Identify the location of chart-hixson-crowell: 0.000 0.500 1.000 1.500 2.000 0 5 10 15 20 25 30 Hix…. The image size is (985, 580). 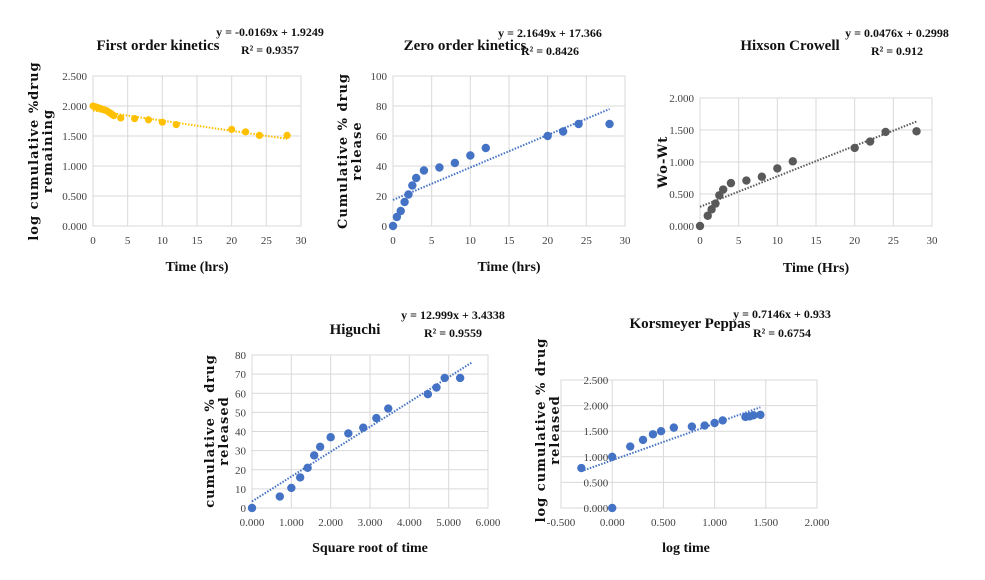
(802, 151).